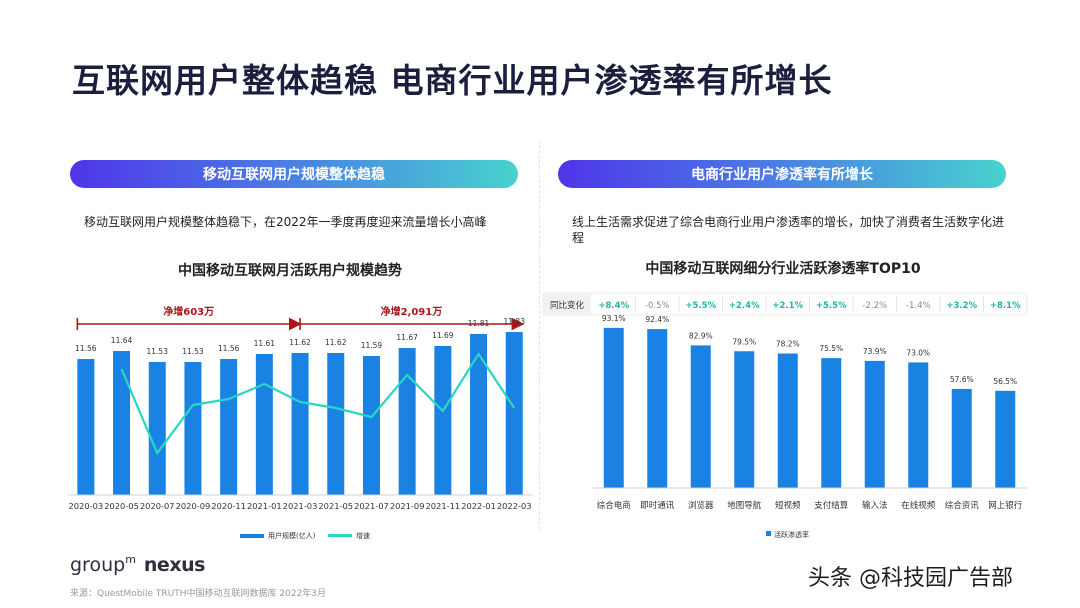 This screenshot has height=608, width=1080. What do you see at coordinates (657, 505) in the screenshot?
I see `category-label: 即时通讯` at bounding box center [657, 505].